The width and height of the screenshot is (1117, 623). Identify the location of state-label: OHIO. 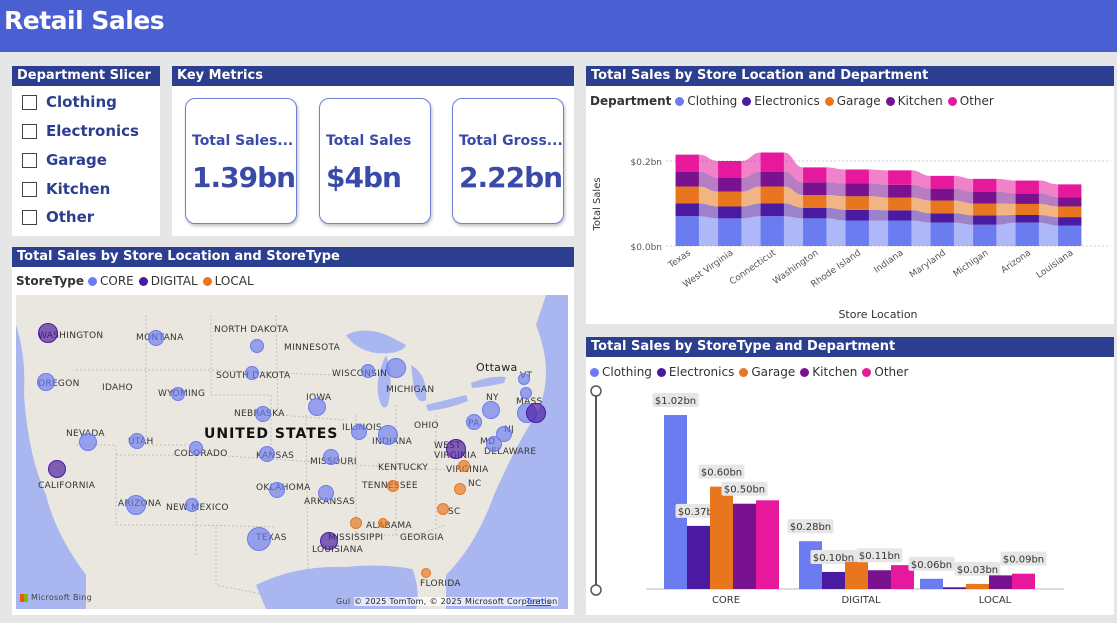
(426, 426).